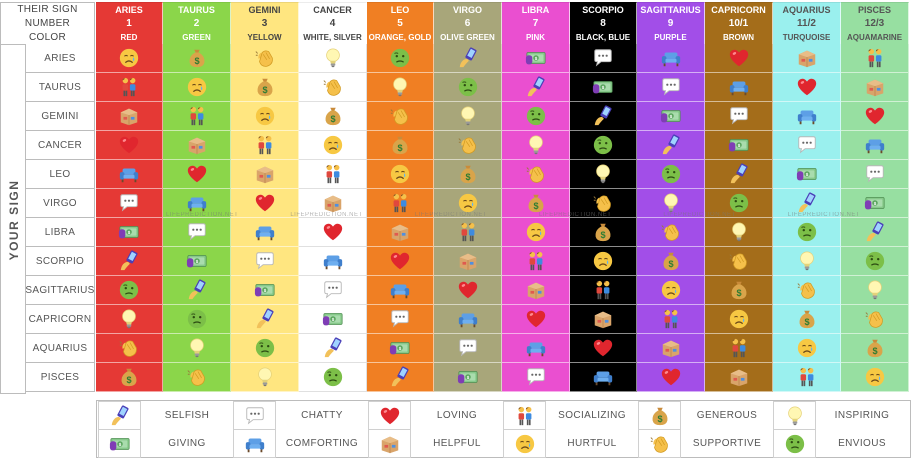 The height and width of the screenshot is (460, 913). I want to click on cell-sagittarius-aries, so click(129, 290).